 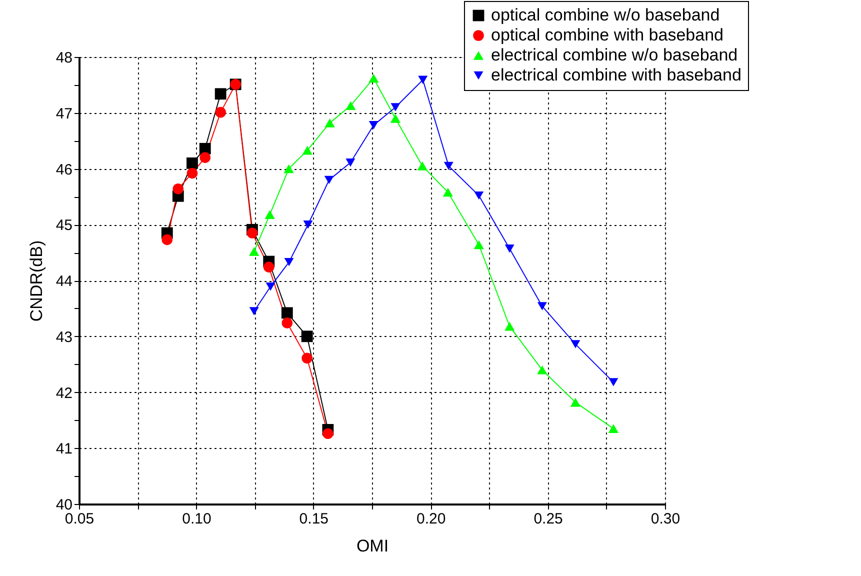 I want to click on legend-label: optical combine with baseband, so click(x=607, y=35).